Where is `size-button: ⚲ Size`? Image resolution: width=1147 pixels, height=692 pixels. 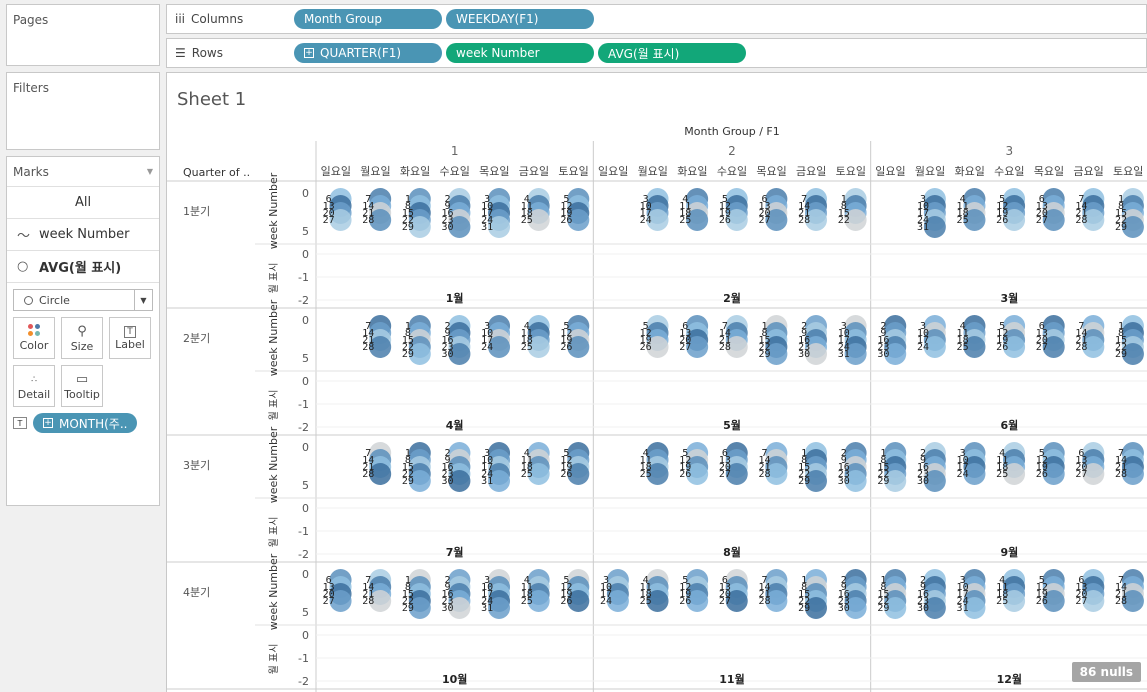
size-button: ⚲ Size is located at coordinates (82, 338).